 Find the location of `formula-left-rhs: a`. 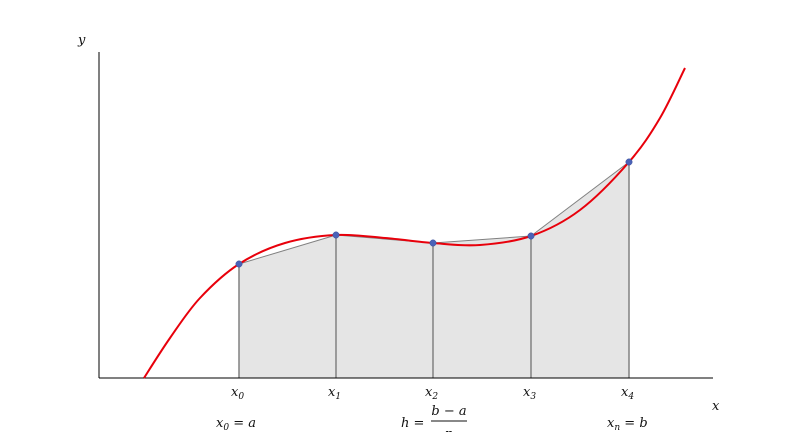

formula-left-rhs: a is located at coordinates (252, 423).